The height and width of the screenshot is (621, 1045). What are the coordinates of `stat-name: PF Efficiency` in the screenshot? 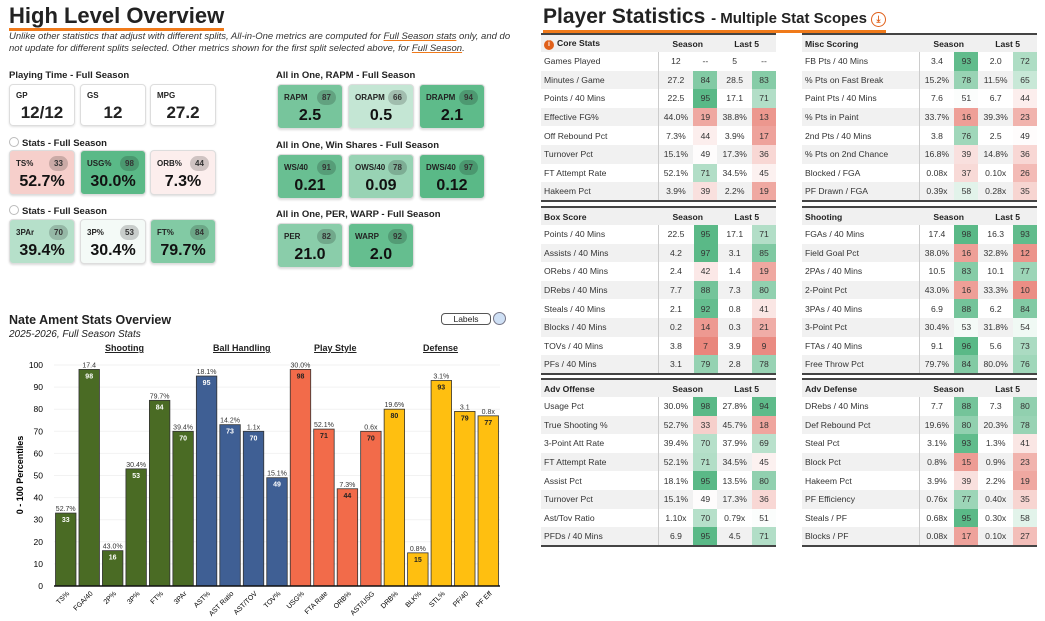 It's located at (861, 499).